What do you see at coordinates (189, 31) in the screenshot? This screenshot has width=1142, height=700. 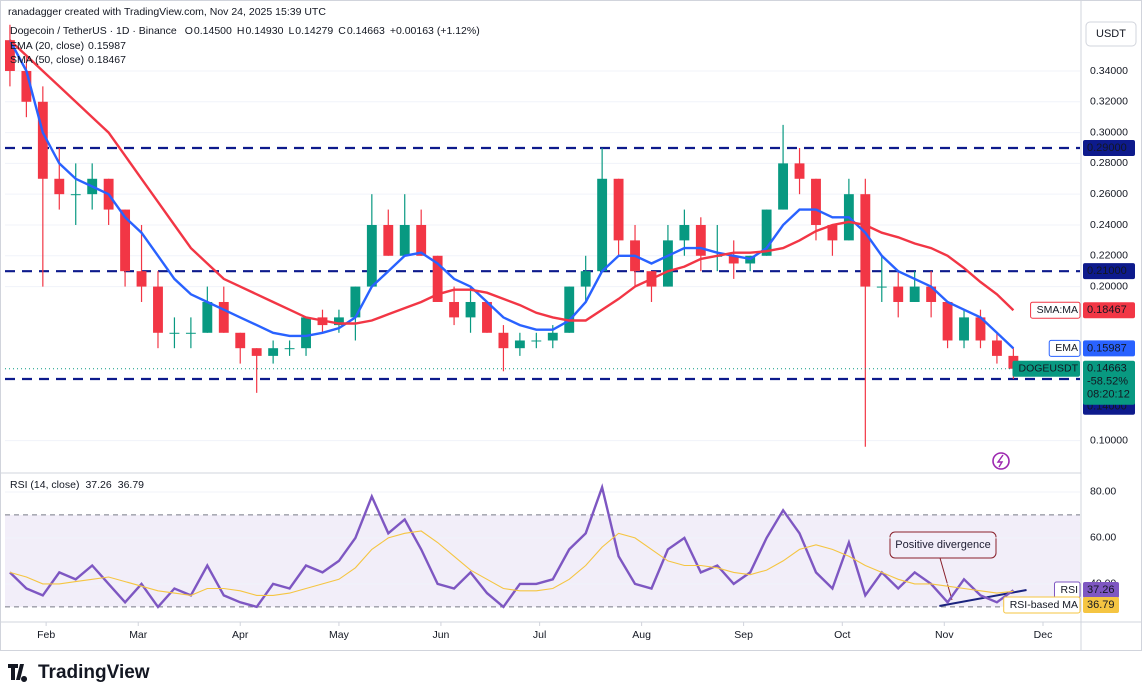 I see `ohlc-key: O` at bounding box center [189, 31].